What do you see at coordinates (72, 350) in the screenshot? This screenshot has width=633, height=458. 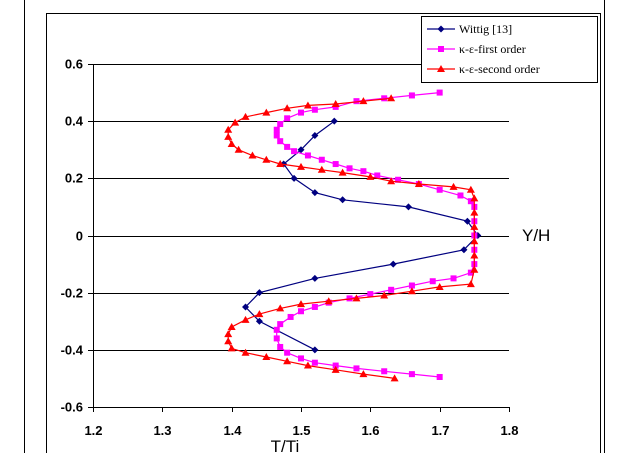 I see `y-tick-label: -0.4` at bounding box center [72, 350].